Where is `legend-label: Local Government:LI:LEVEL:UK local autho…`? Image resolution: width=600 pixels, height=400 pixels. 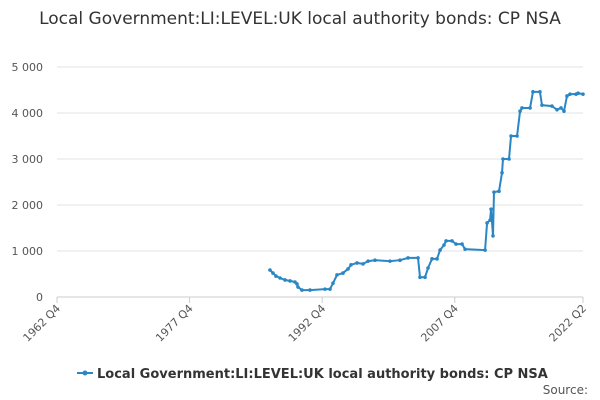
legend-label: Local Government:LI:LEVEL:UK local autho… is located at coordinates (322, 374).